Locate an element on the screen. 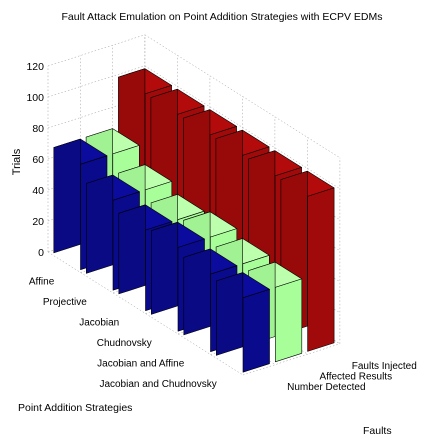 Image resolution: width=444 pixels, height=439 pixels. y-tick-label: 120 is located at coordinates (35, 67).